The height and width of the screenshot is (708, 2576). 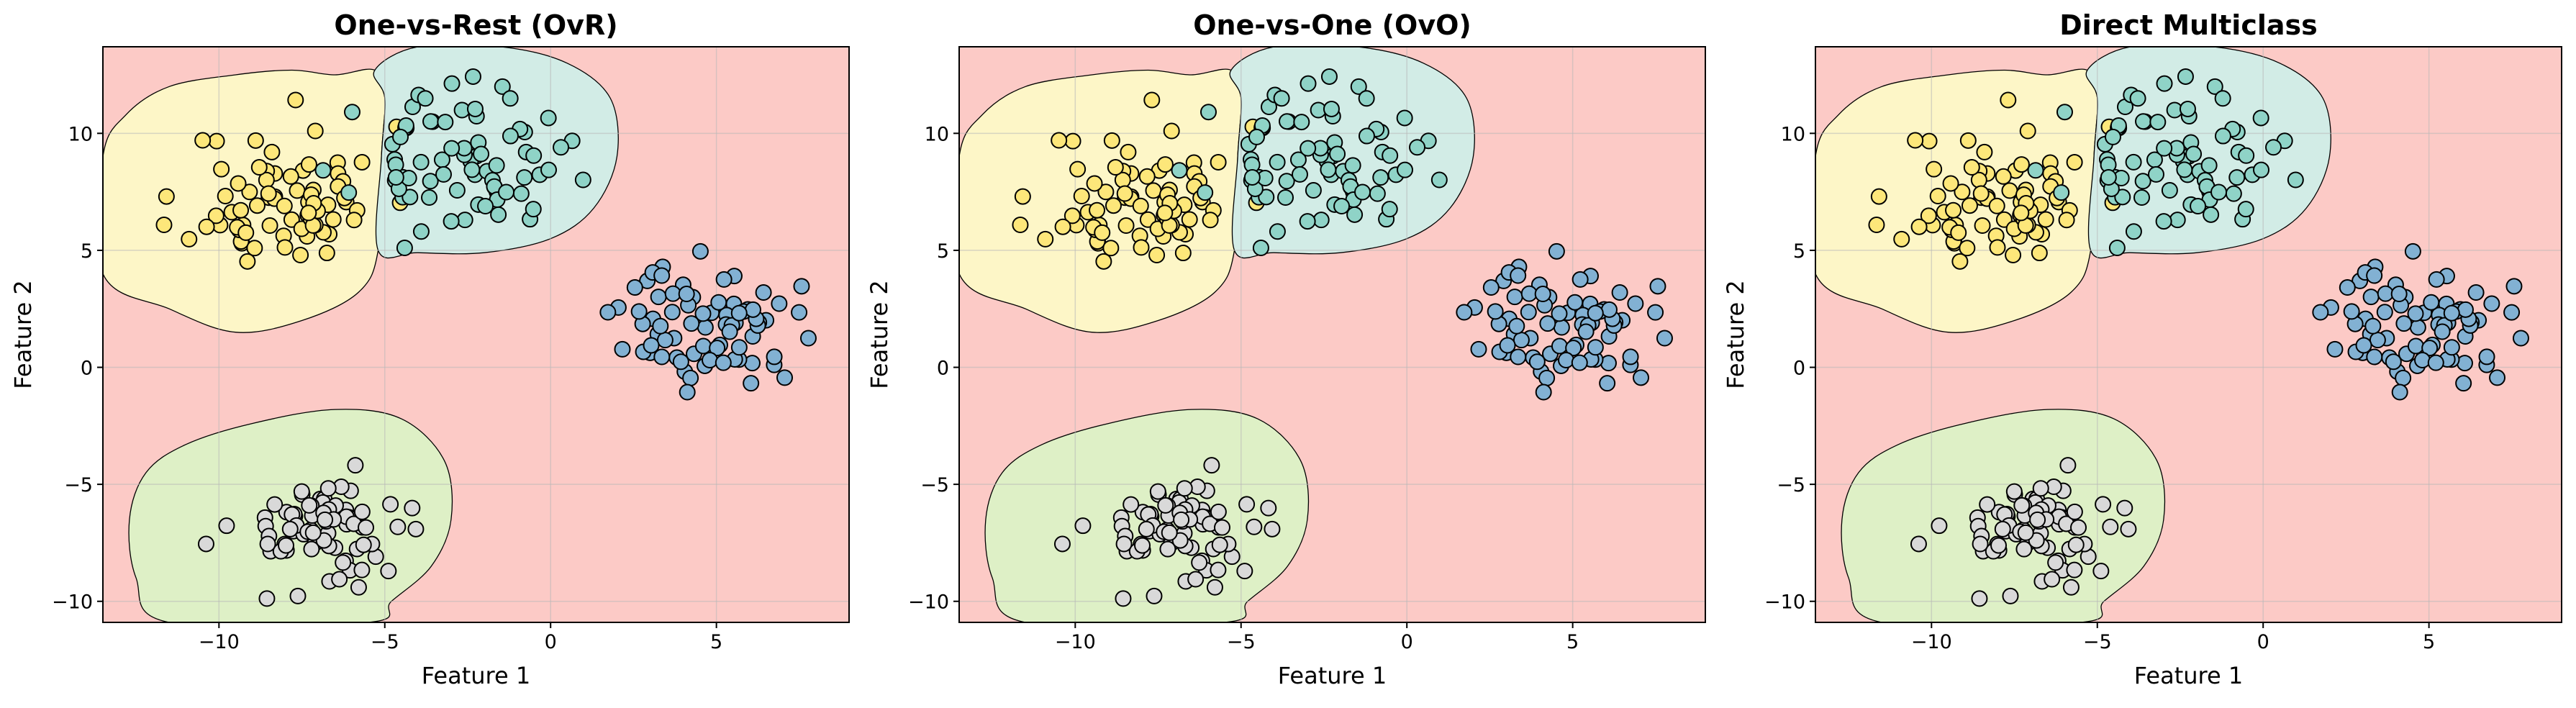 I want to click on x-tick-label: −5, so click(x=385, y=642).